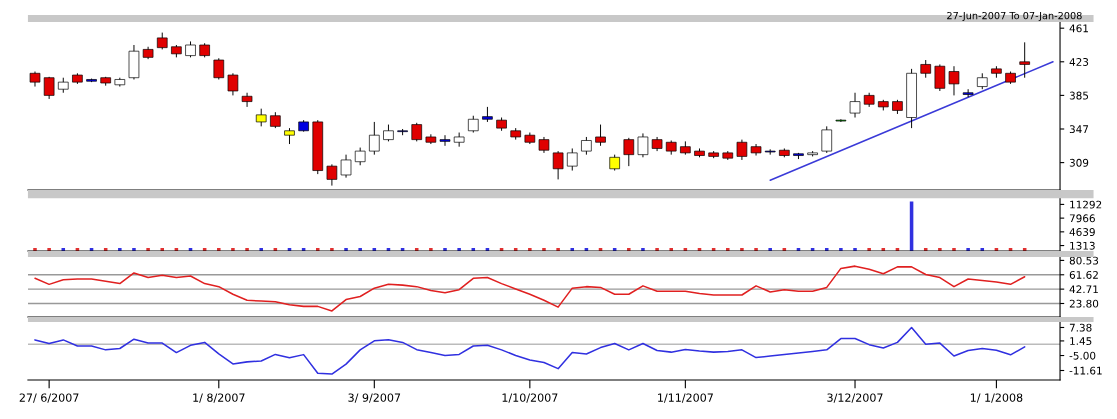 This screenshot has width=1117, height=419. I want to click on y-tick-label: 423, so click(1079, 62).